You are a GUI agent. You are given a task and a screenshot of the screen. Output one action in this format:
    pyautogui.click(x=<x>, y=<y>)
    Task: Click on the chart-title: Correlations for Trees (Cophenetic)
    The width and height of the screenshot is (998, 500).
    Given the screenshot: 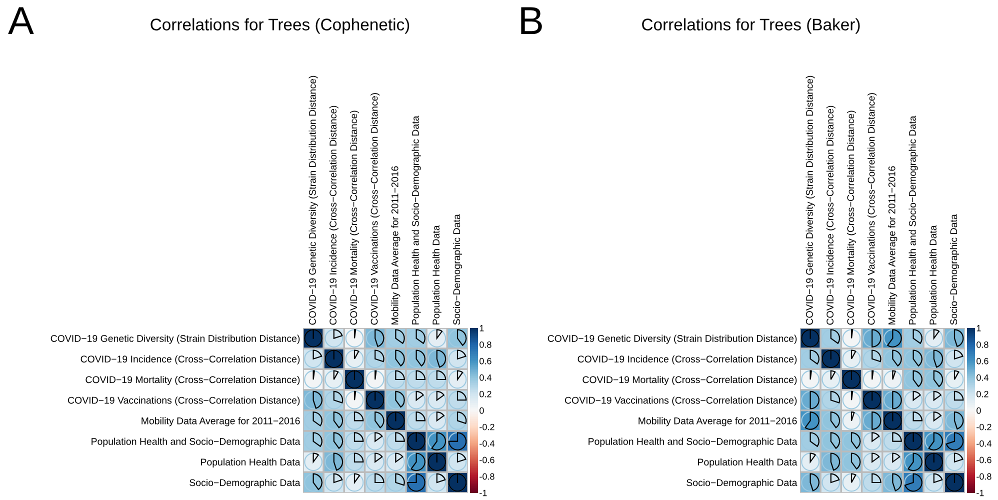 What is the action you would take?
    pyautogui.click(x=280, y=26)
    